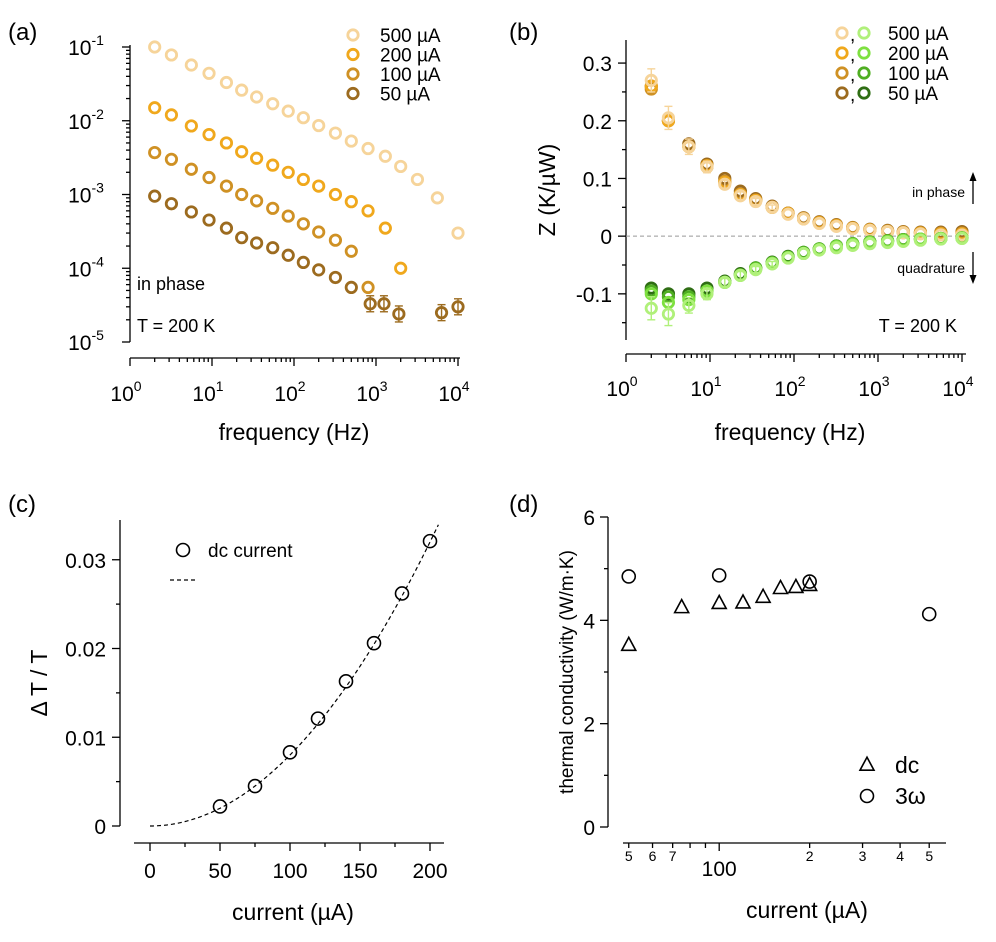 Image resolution: width=996 pixels, height=942 pixels. I want to click on panel-c-y-tick-label: 0, so click(100, 827).